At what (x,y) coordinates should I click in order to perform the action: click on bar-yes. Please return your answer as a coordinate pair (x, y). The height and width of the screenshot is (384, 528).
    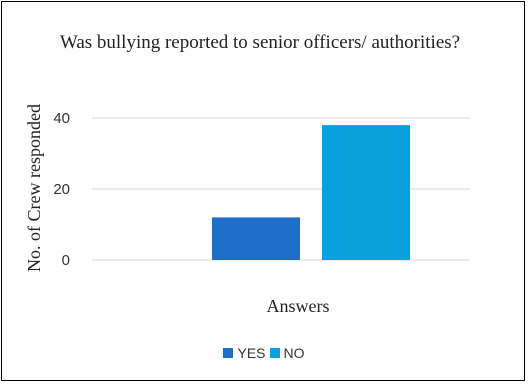
    Looking at the image, I should click on (256, 238).